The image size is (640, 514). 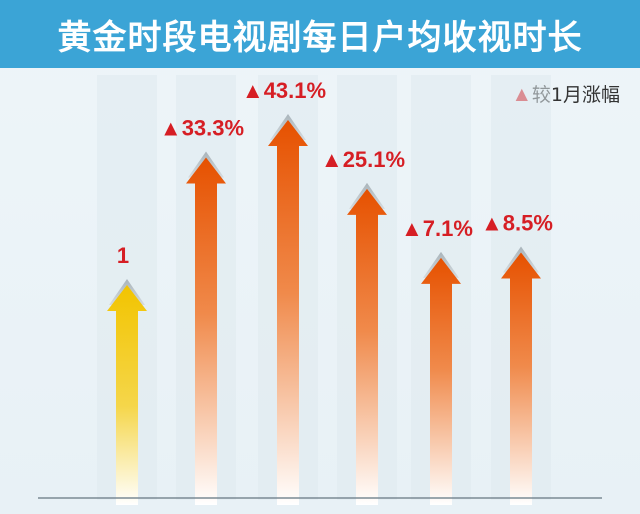 What do you see at coordinates (575, 95) in the screenshot?
I see `legend-label: 较1月涨幅` at bounding box center [575, 95].